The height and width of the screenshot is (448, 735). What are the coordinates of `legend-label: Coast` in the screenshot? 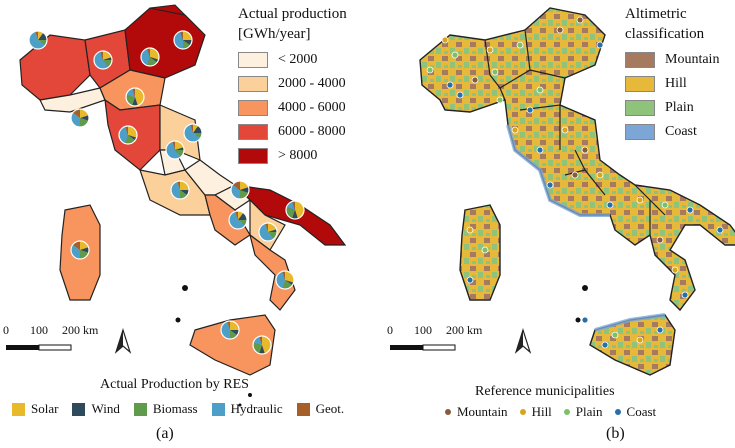 It's located at (681, 131).